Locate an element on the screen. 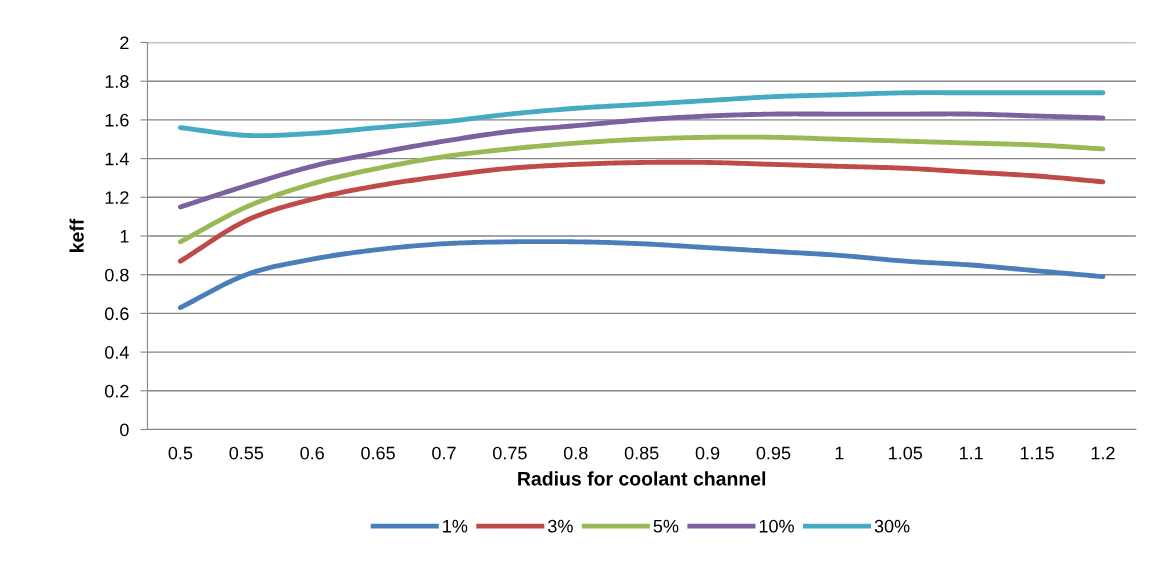  y-tick-label: 0.4 is located at coordinates (117, 352).